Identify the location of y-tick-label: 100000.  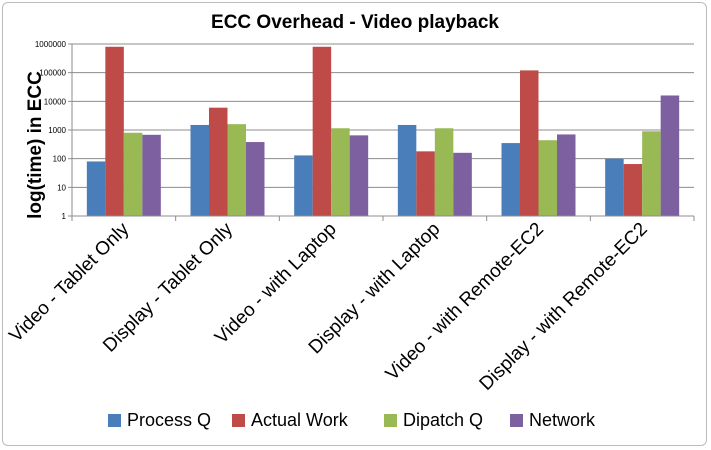
(52, 73).